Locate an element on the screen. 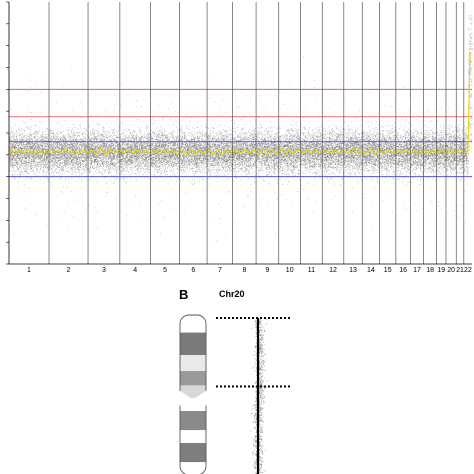  chromosome-label-4: 4 is located at coordinates (135, 270).